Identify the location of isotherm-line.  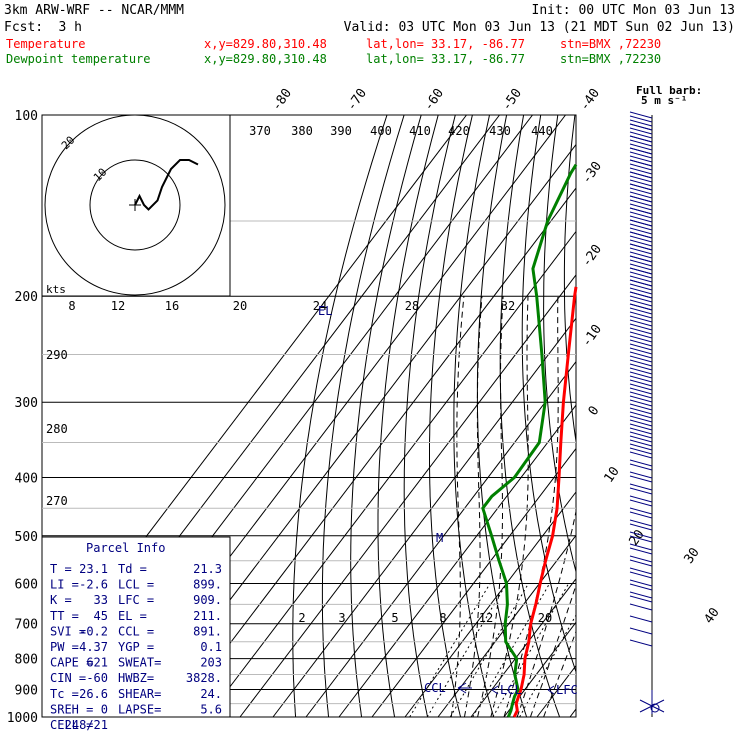
(523, 648).